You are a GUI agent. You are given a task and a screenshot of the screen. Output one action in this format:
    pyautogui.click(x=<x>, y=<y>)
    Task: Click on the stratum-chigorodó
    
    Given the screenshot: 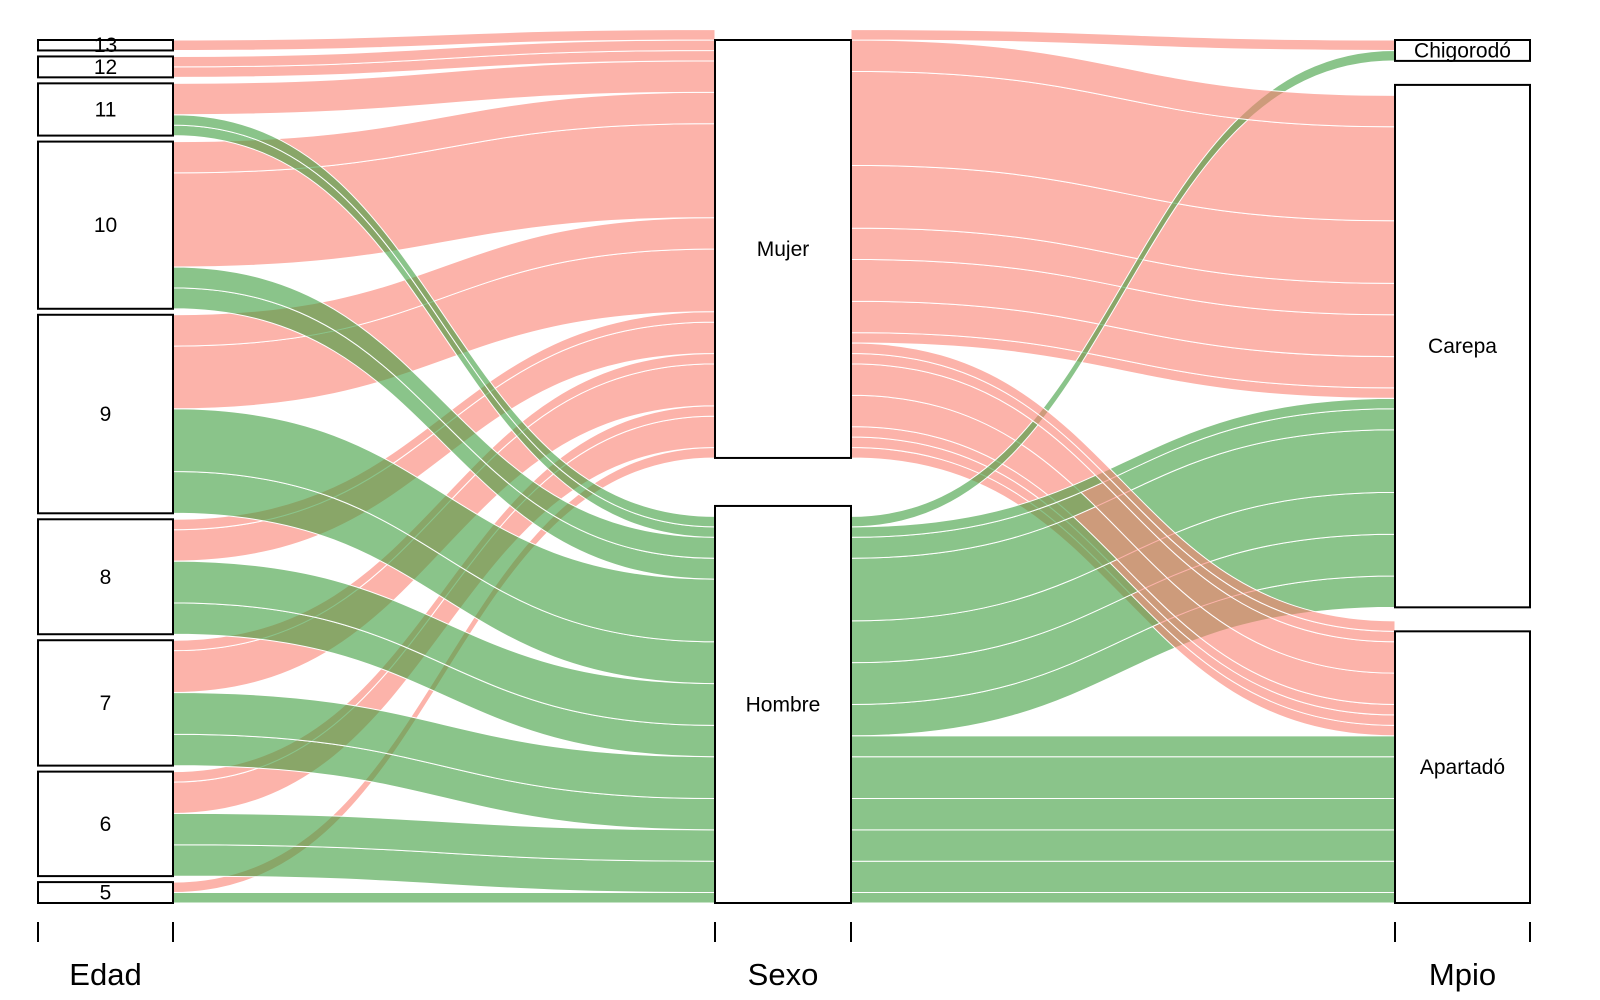 What is the action you would take?
    pyautogui.click(x=1462, y=50)
    